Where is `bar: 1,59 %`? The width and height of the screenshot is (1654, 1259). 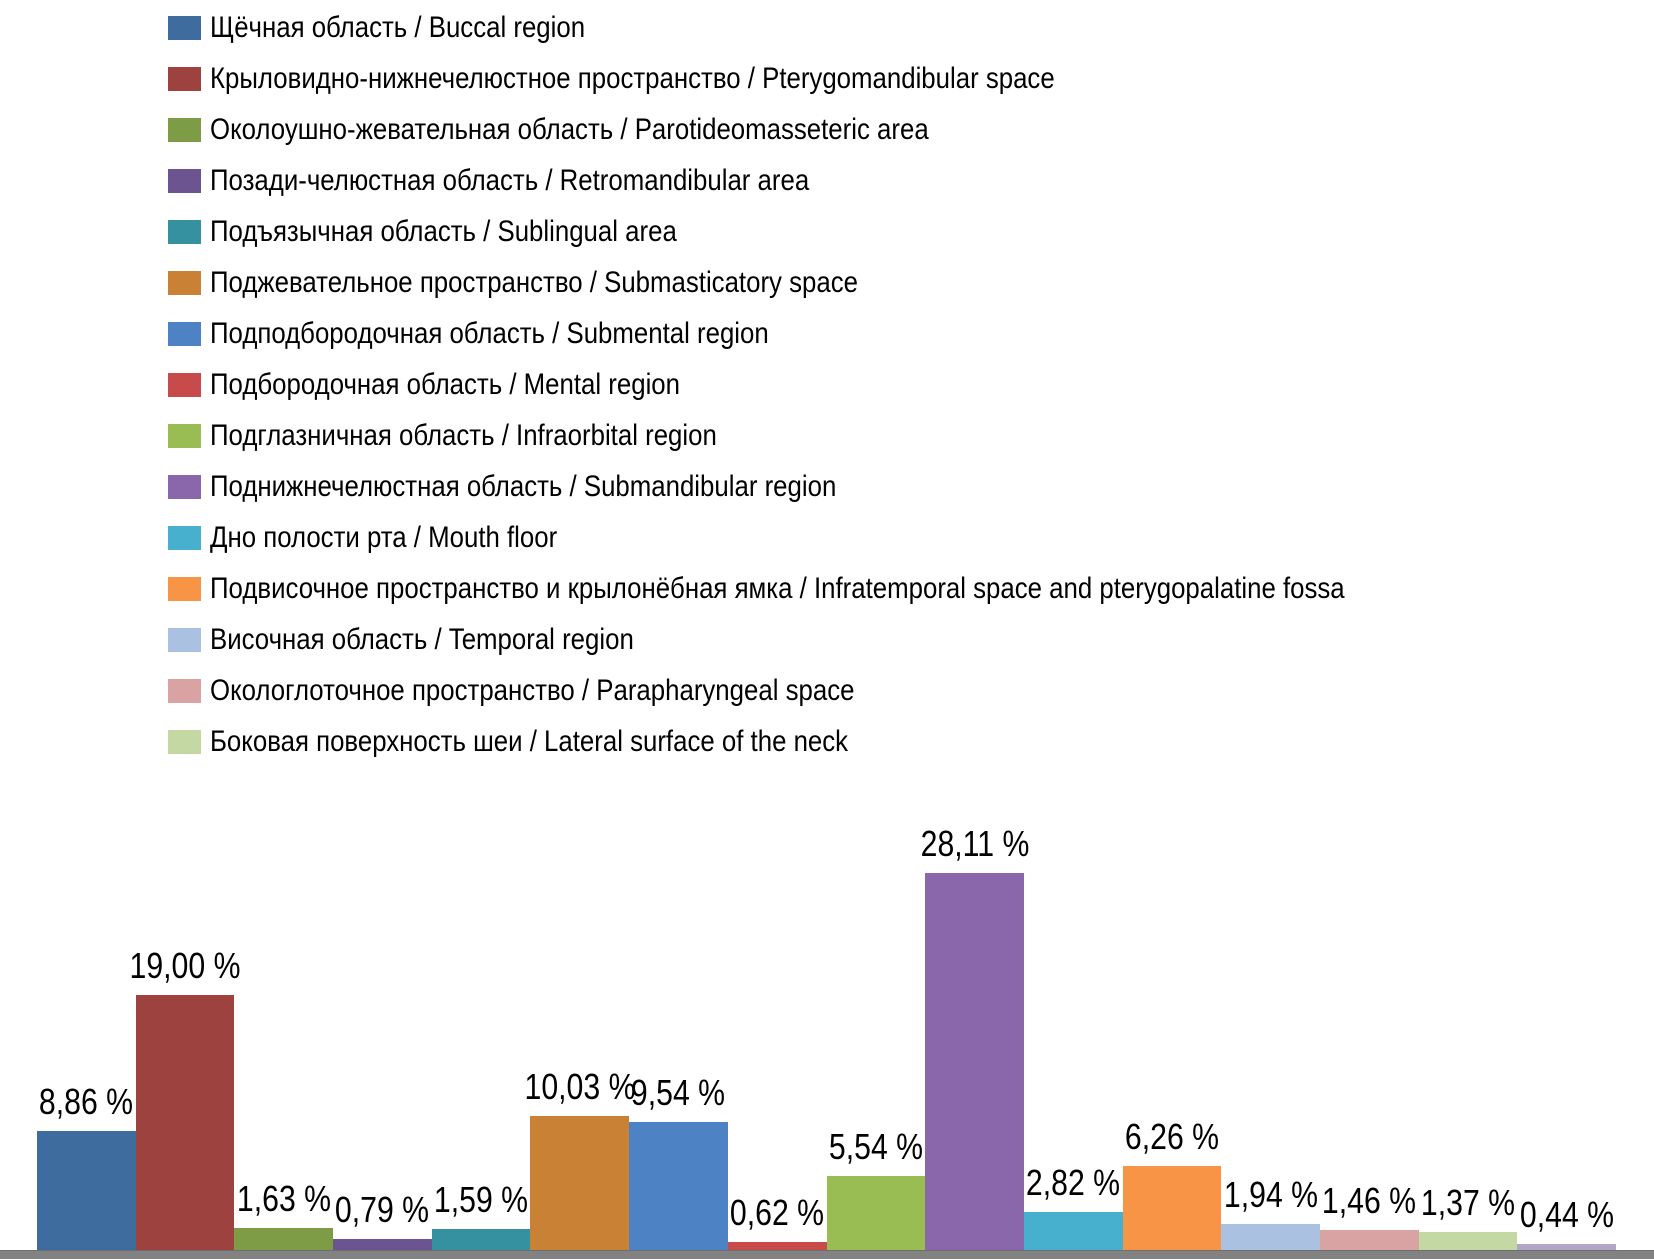 bar: 1,59 % is located at coordinates (481, 1216).